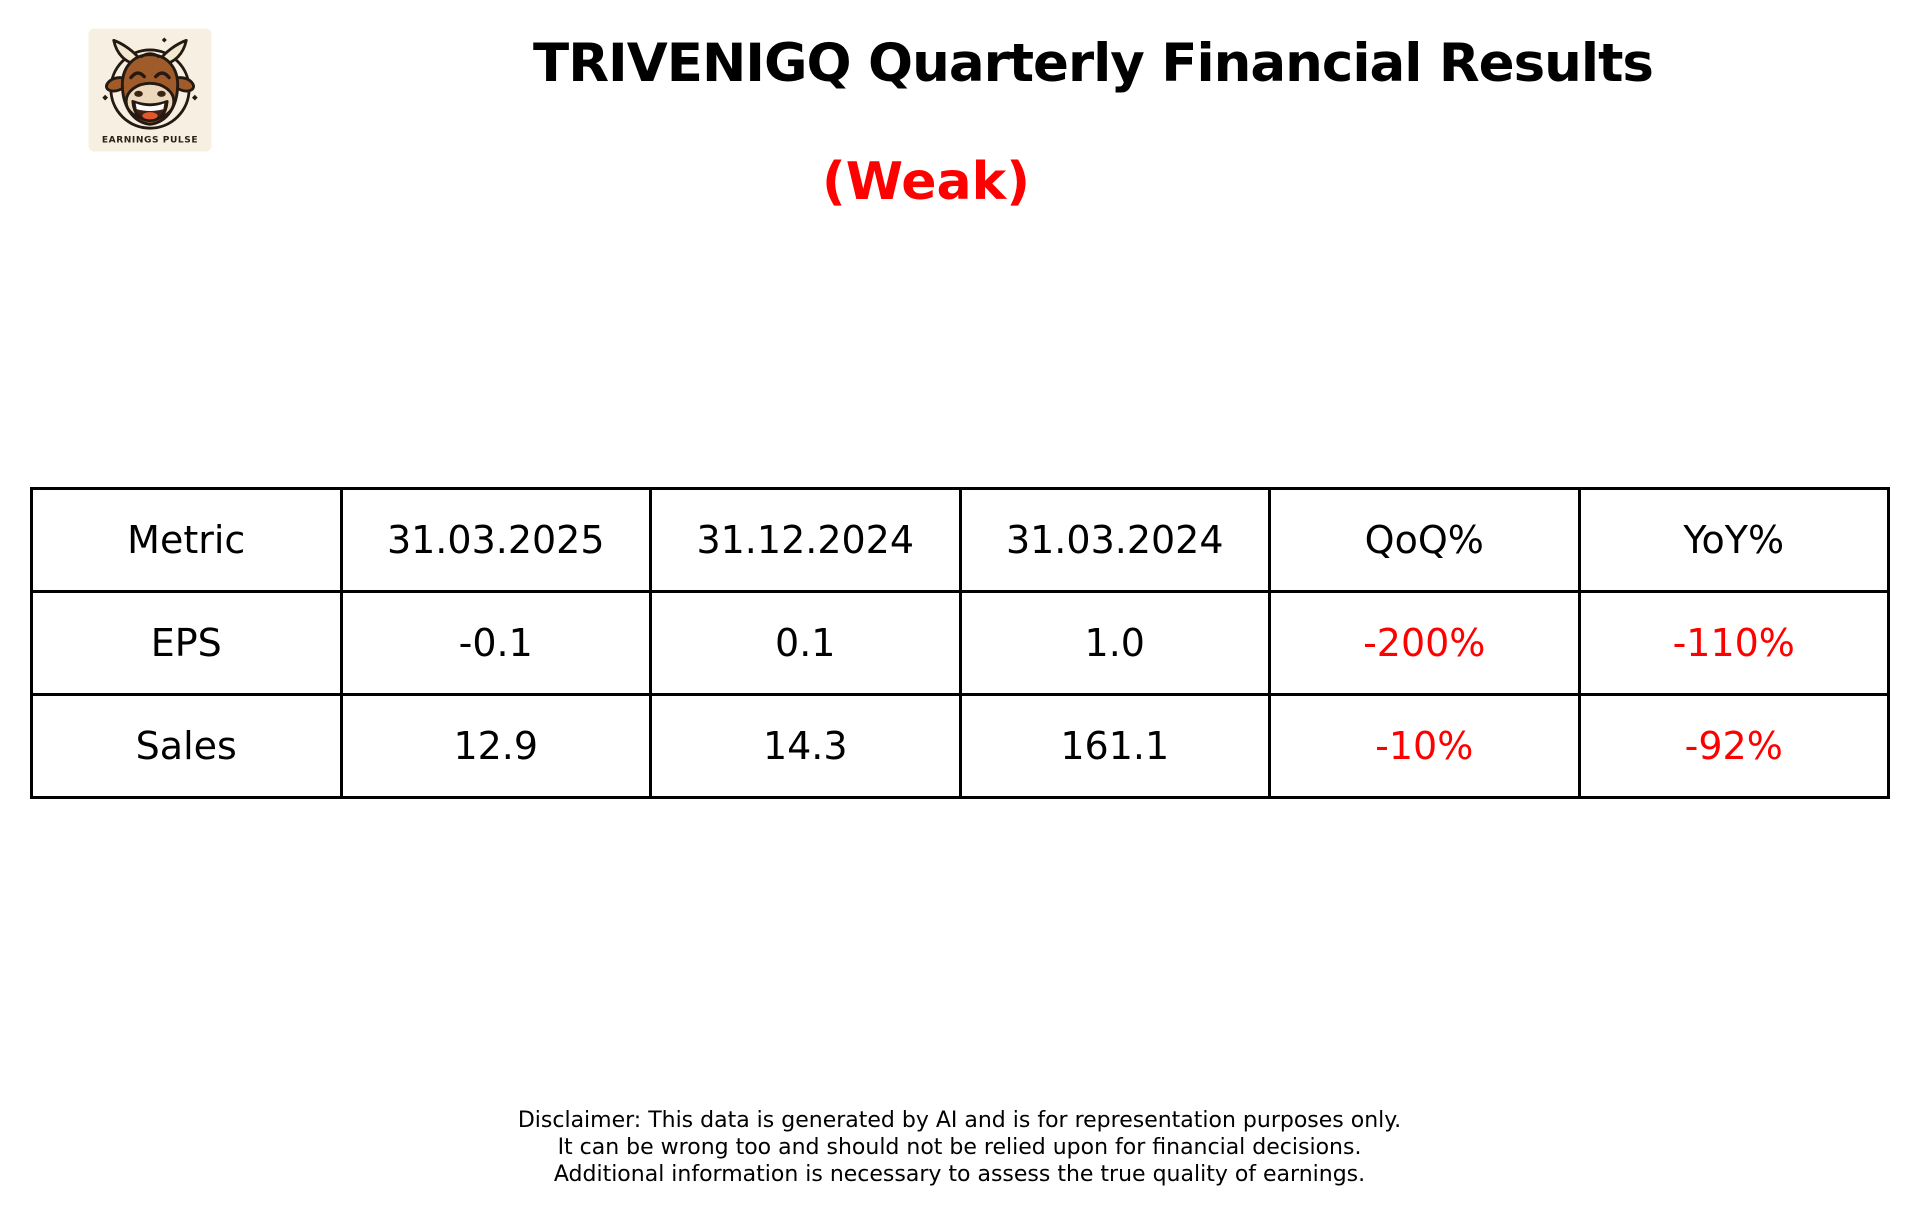  I want to click on metric-label: EPS, so click(186, 643).